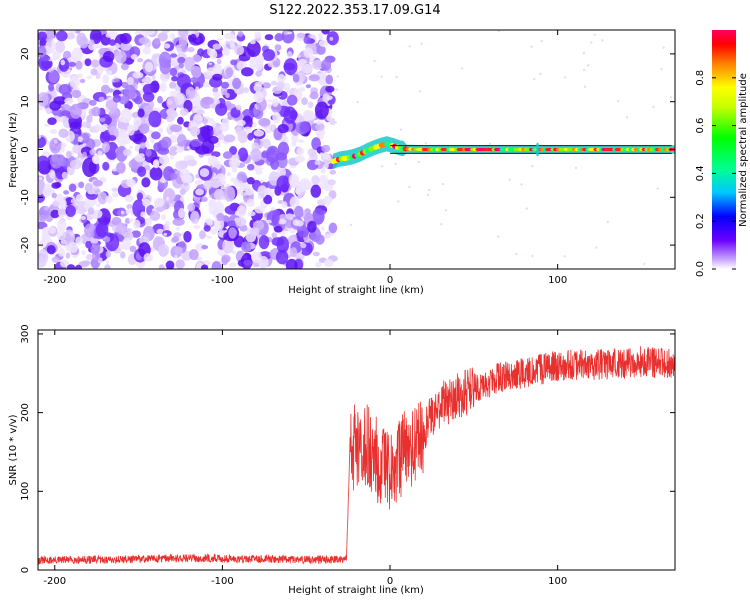  Describe the element at coordinates (724, 149) in the screenshot. I see `colorbar-gradient` at that location.